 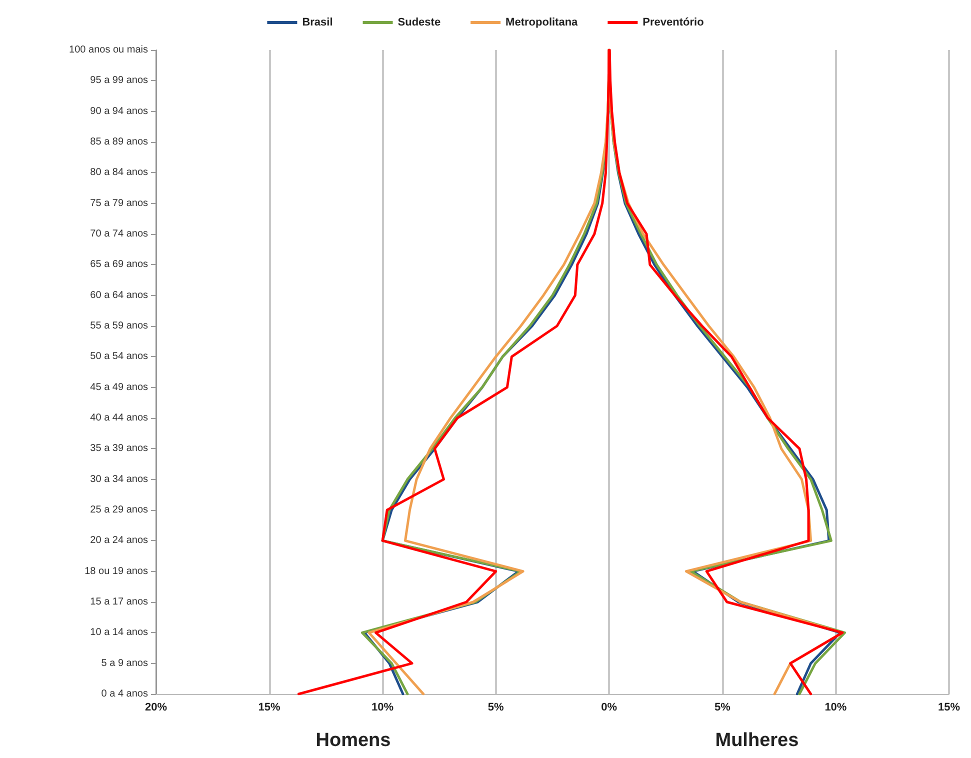 I want to click on y-tick-label: 30 a 34 anos, so click(x=119, y=479).